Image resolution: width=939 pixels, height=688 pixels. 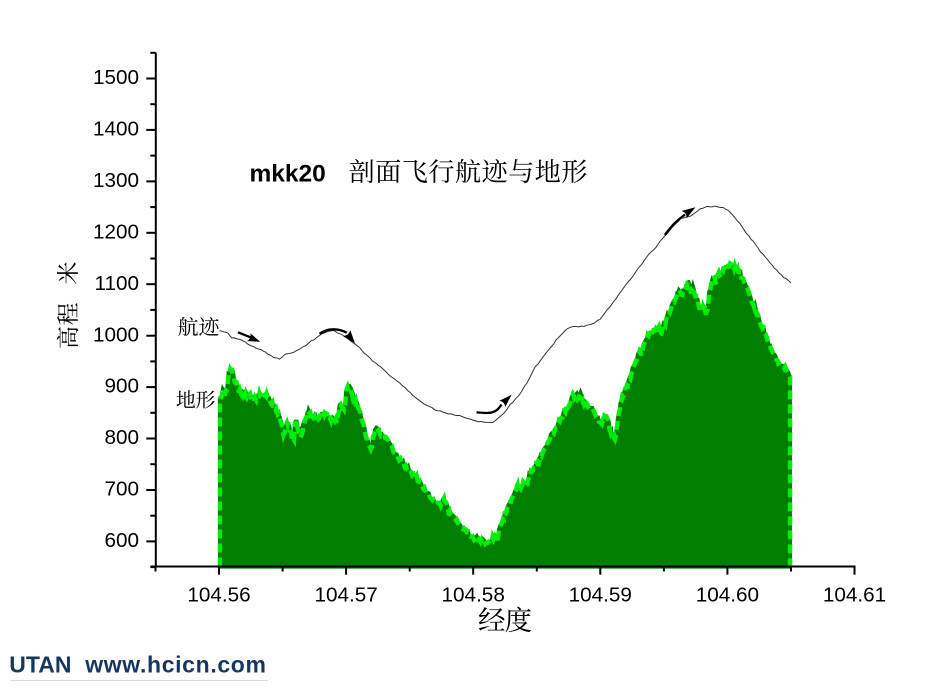 What do you see at coordinates (218, 595) in the screenshot?
I see `svg-text: 104.56` at bounding box center [218, 595].